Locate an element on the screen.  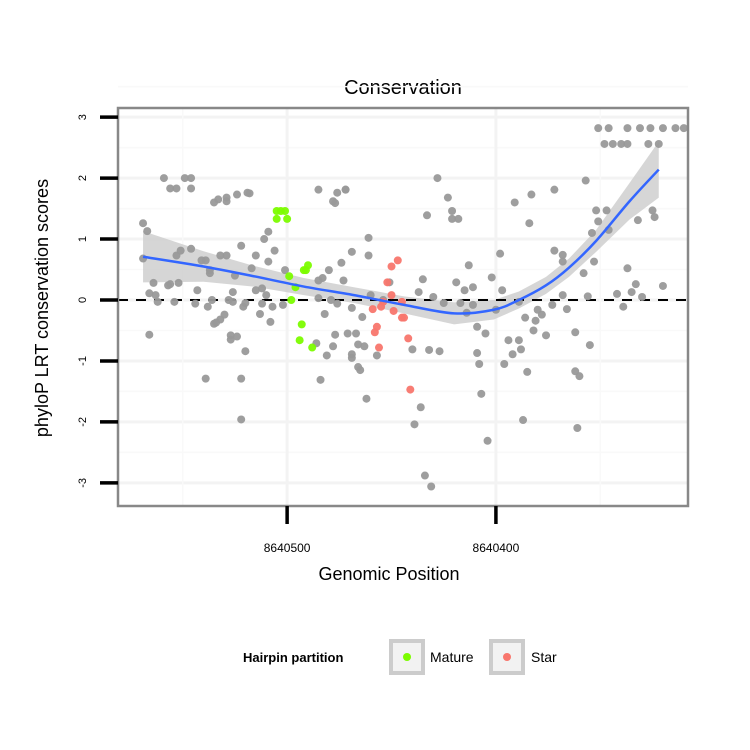
y-tick-label: 1 is located at coordinates (83, 239).